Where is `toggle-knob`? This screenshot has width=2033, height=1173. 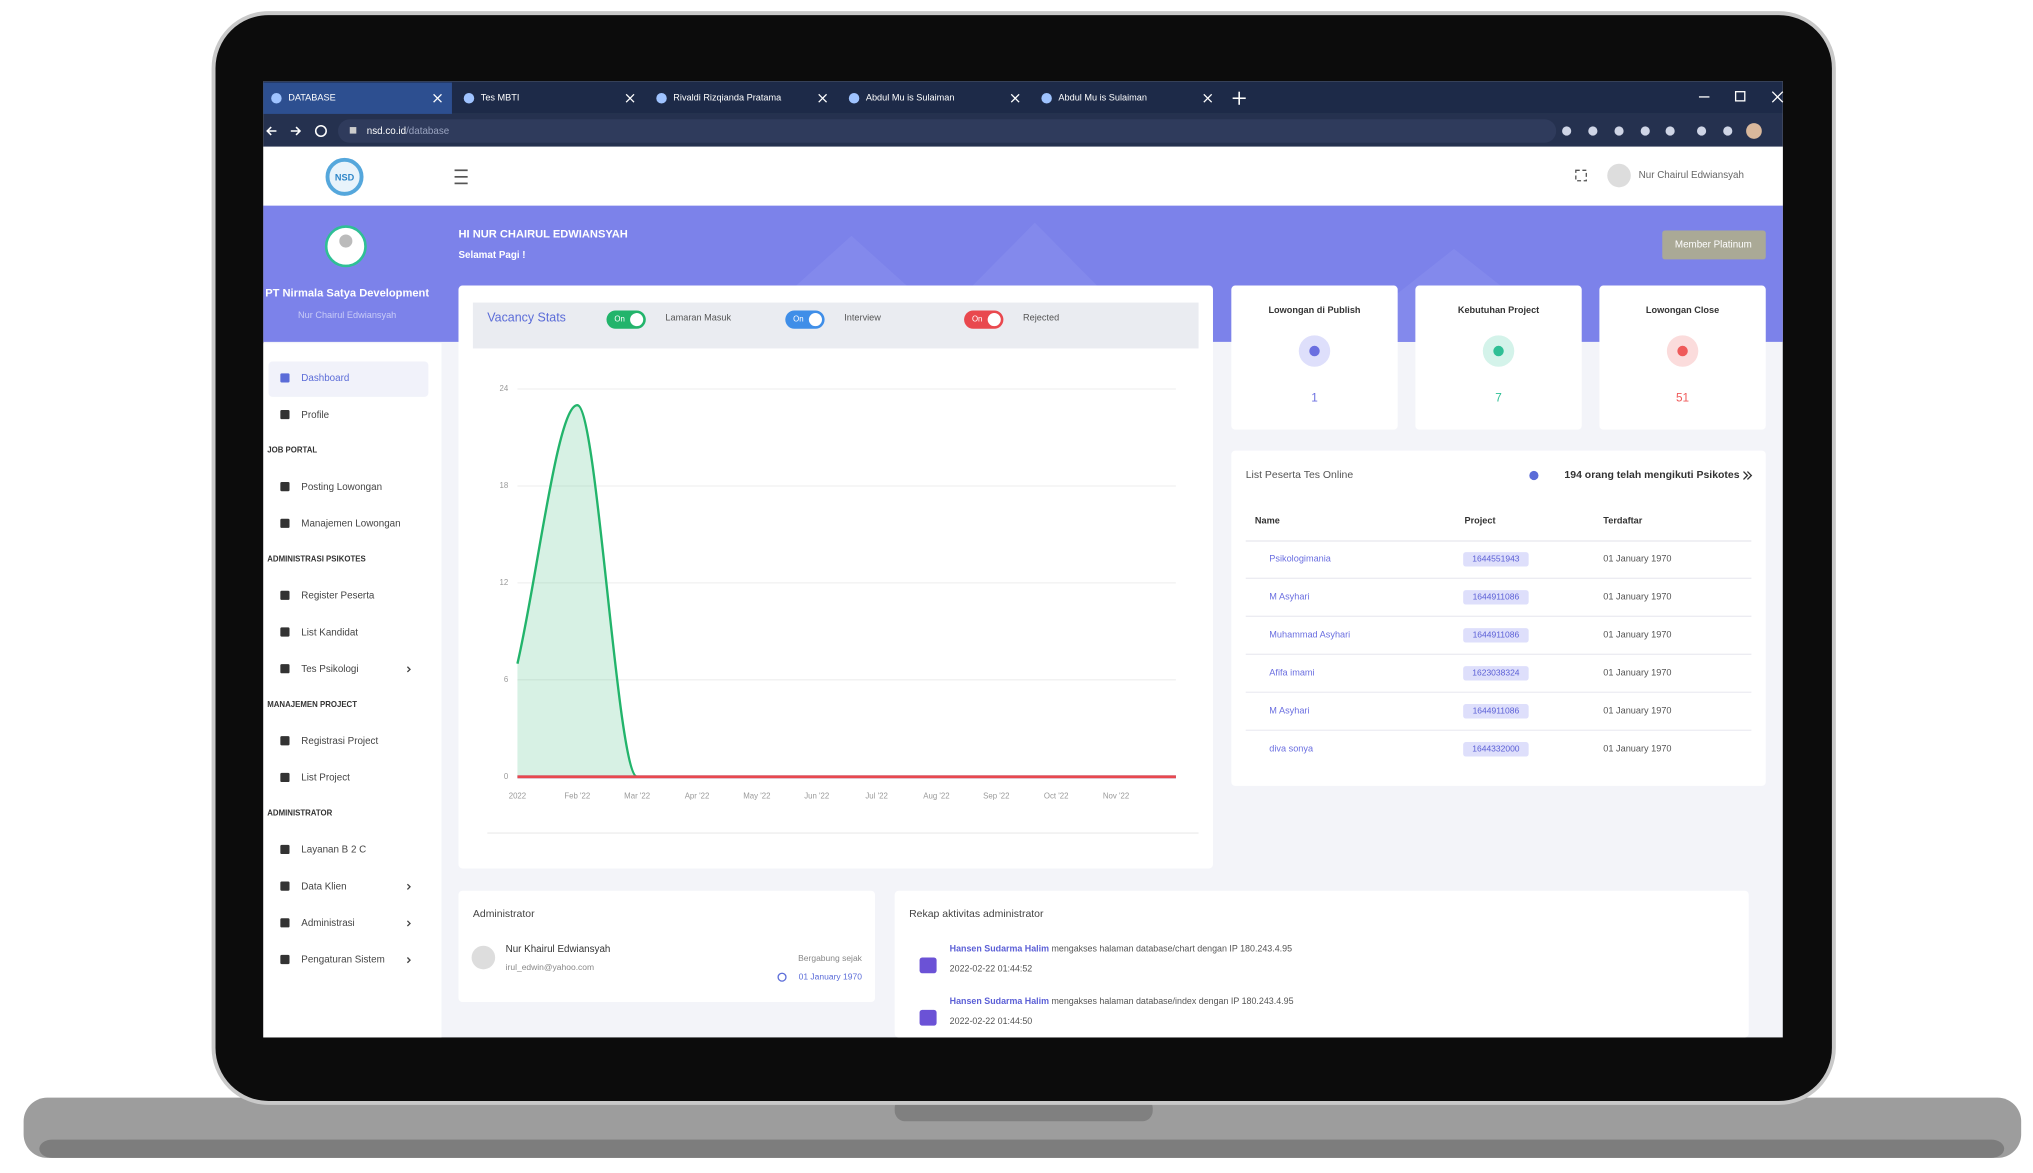
toggle-knob is located at coordinates (637, 320).